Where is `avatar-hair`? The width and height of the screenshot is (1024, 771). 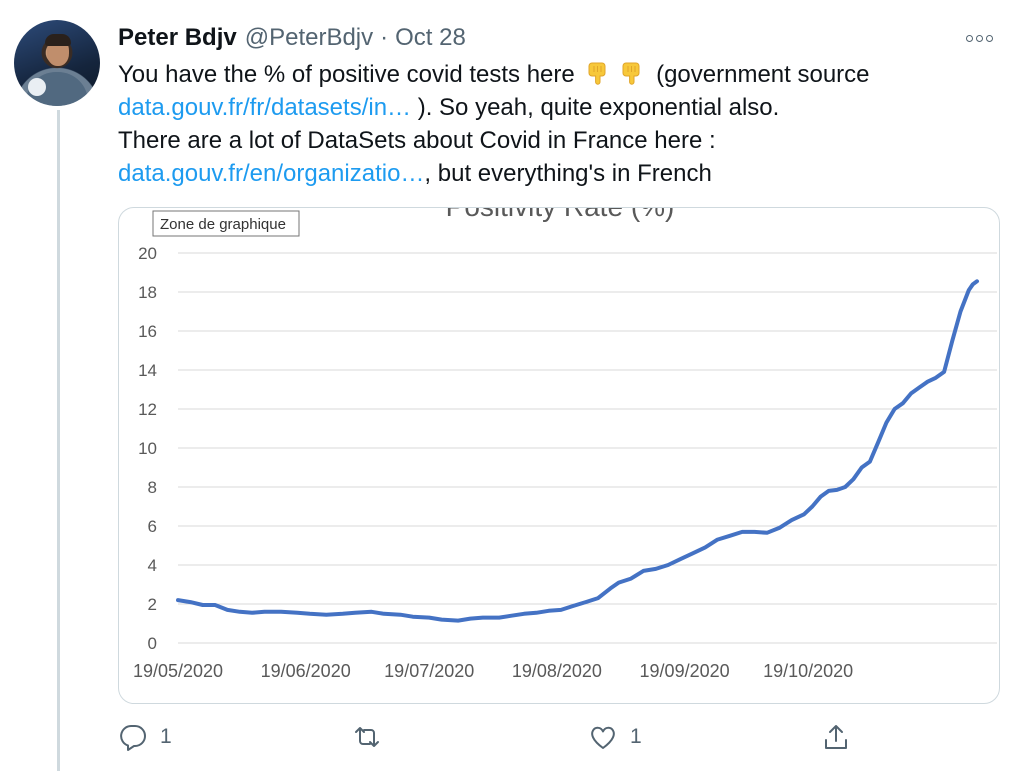
avatar-hair is located at coordinates (58, 40).